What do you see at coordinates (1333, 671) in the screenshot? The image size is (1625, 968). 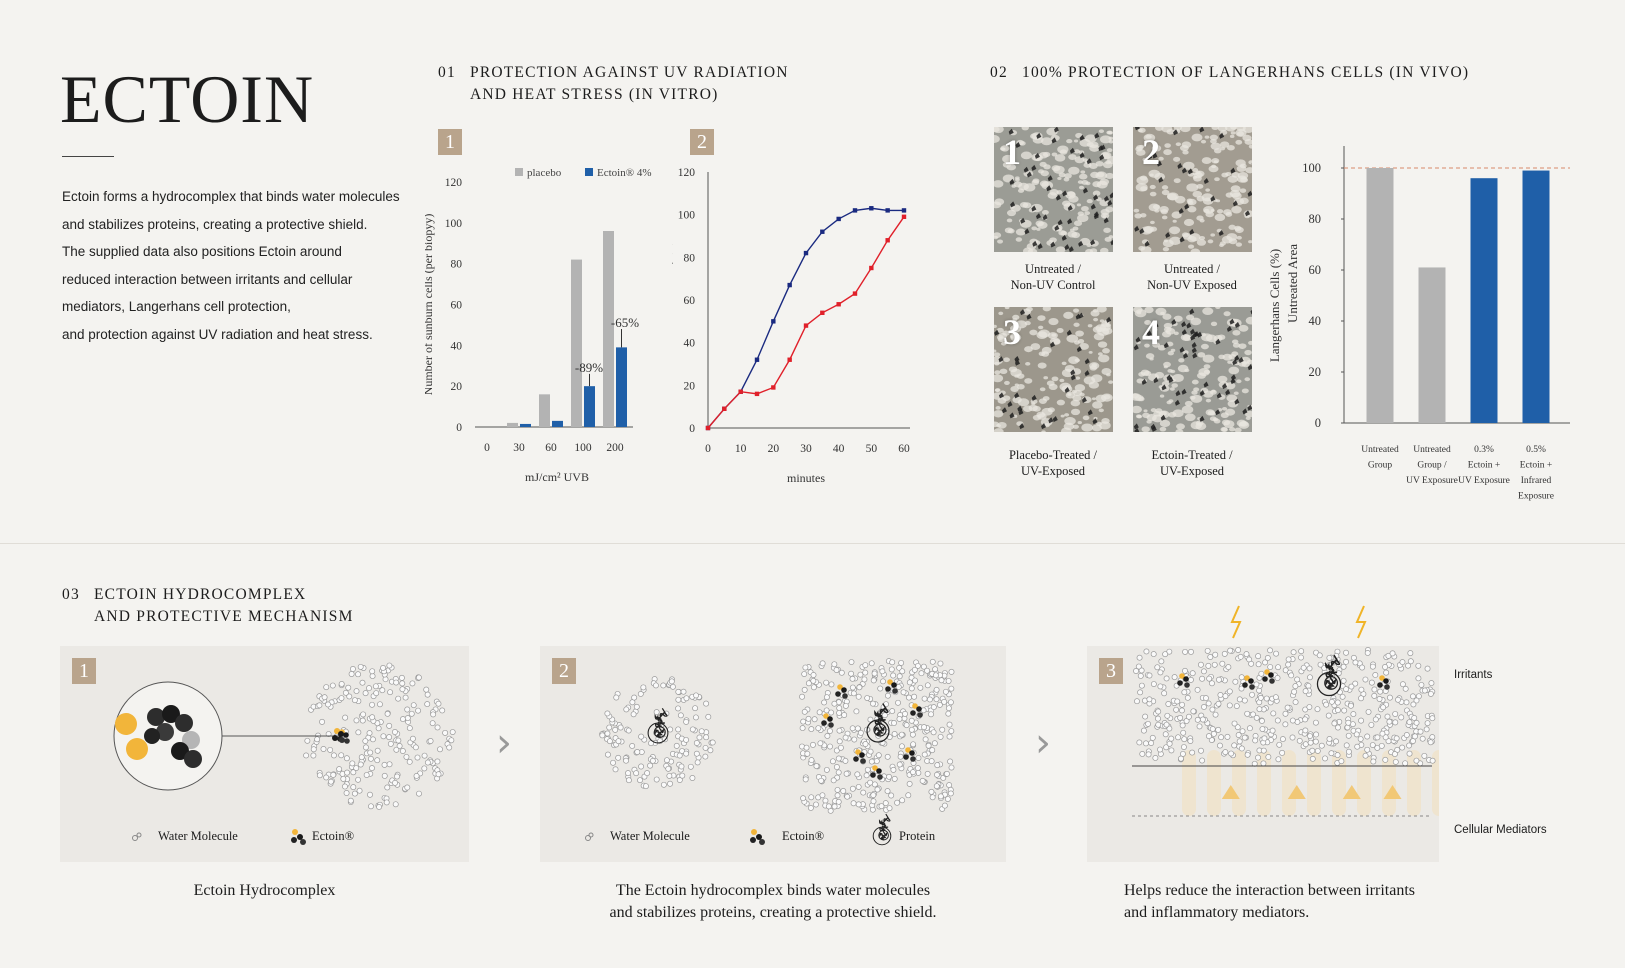 I see `protein-strand` at bounding box center [1333, 671].